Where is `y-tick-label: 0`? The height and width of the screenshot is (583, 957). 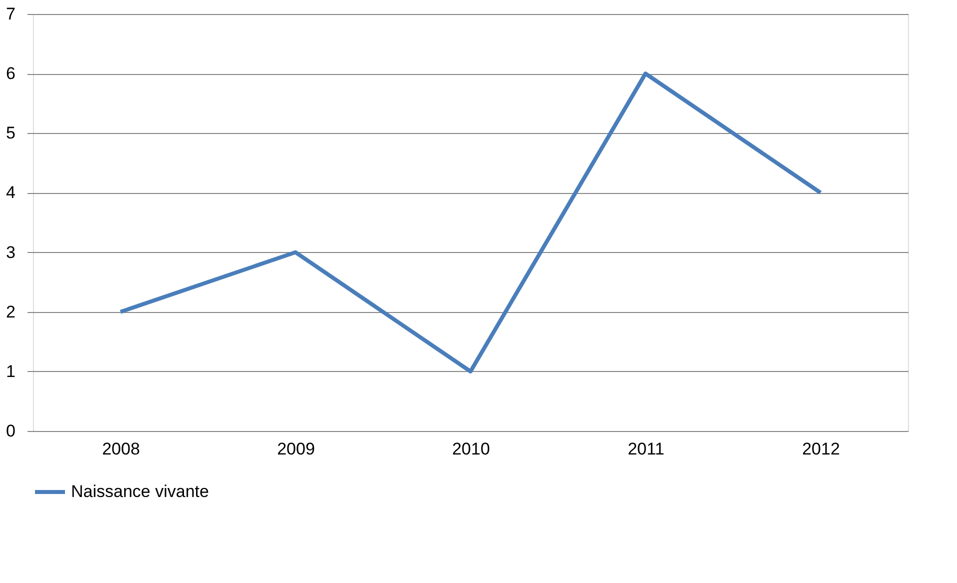
y-tick-label: 0 is located at coordinates (11, 431).